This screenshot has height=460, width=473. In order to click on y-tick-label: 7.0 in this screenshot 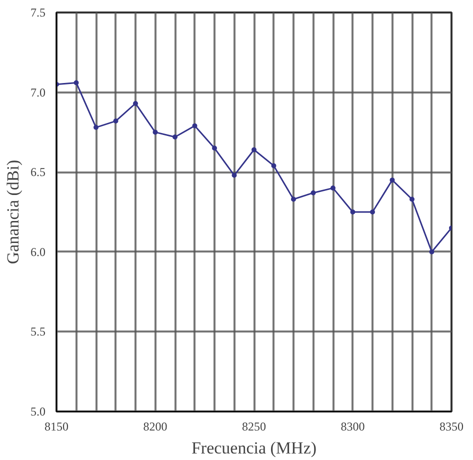, I will do `click(38, 92)`.